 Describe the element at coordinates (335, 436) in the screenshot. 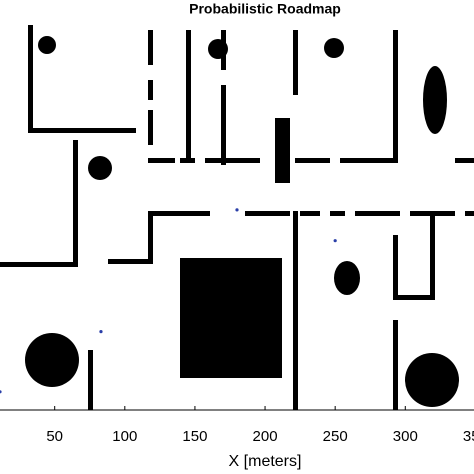

I see `x-tick-label: 250` at that location.